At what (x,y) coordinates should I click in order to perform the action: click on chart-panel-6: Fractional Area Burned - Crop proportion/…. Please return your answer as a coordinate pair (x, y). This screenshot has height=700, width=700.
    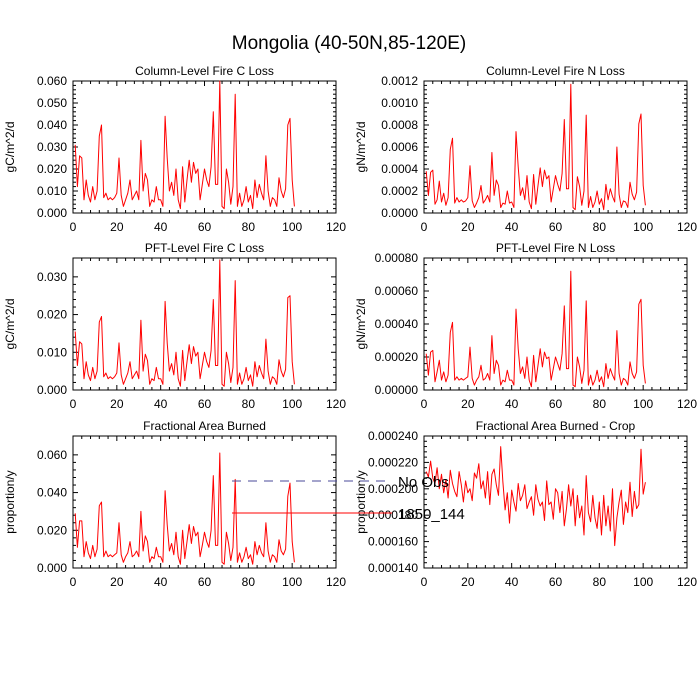
    Looking at the image, I should click on (525, 504).